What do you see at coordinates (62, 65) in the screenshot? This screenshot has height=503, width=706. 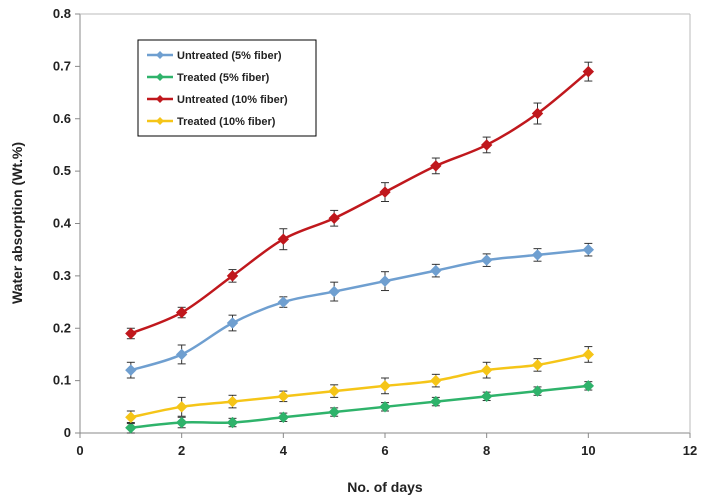 I see `y-tick-label: 0.7` at bounding box center [62, 65].